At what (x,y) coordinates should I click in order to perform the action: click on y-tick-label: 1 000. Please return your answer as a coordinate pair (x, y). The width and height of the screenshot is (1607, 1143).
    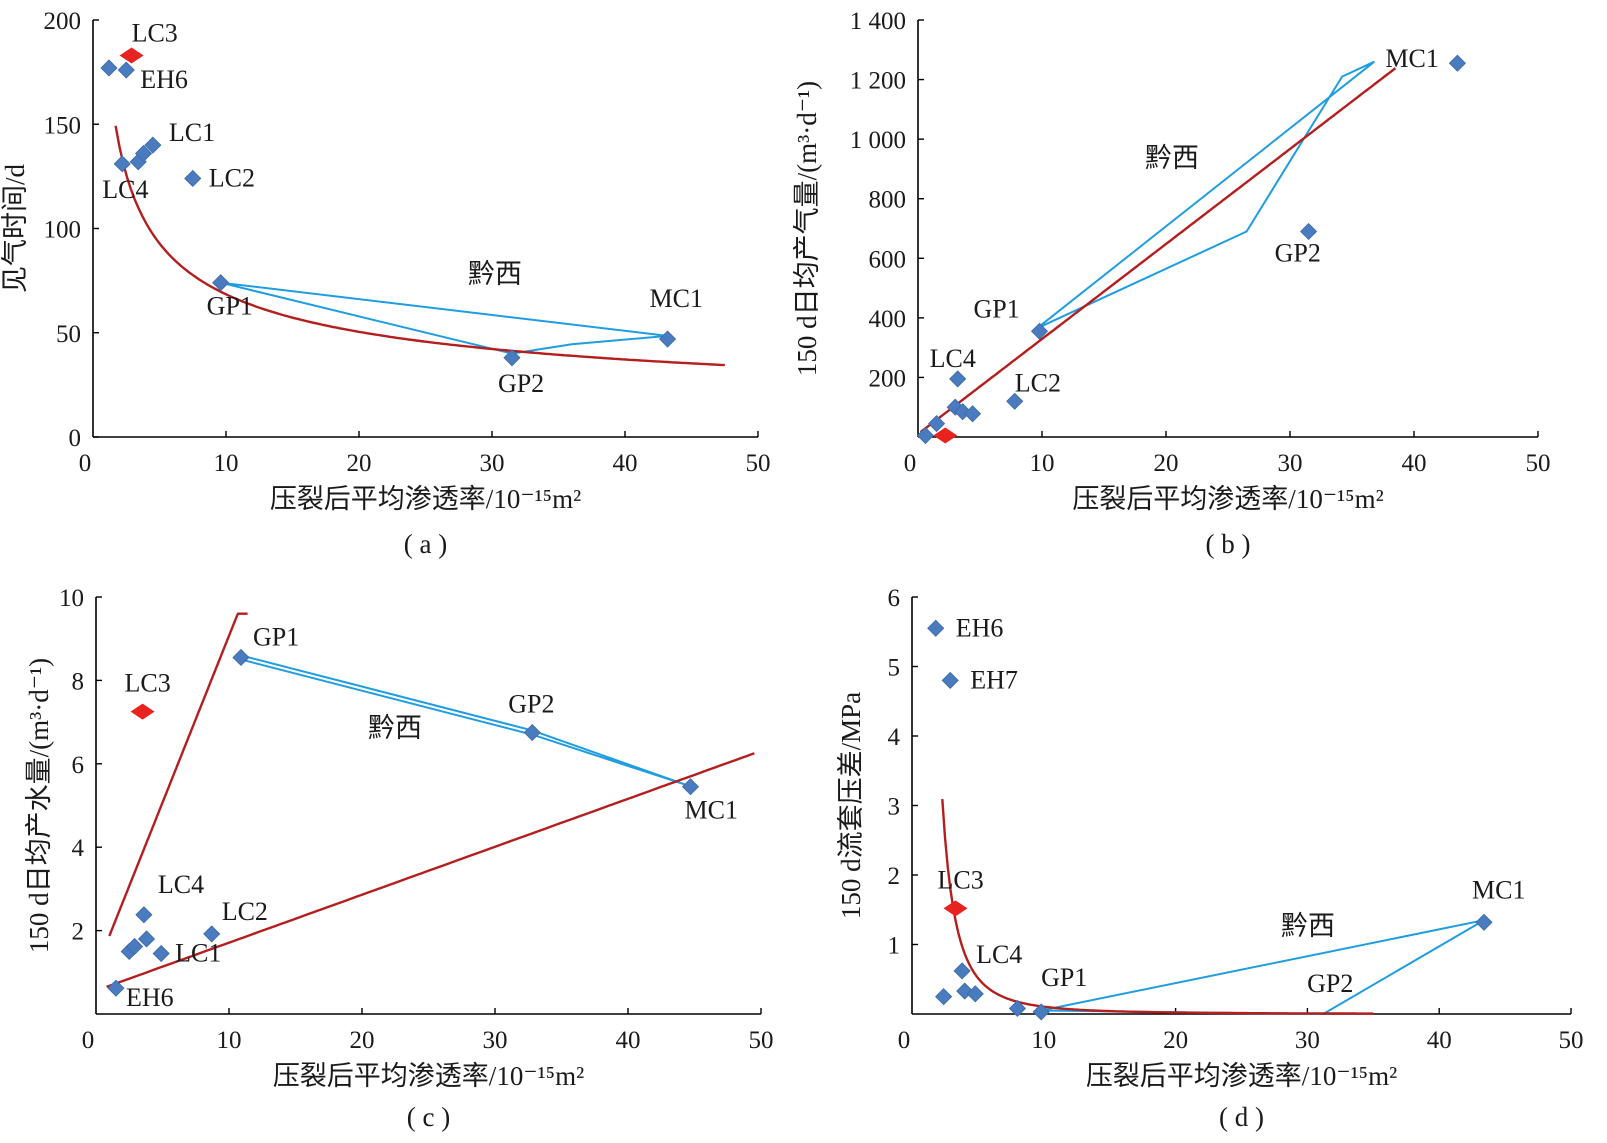
    Looking at the image, I should click on (878, 140).